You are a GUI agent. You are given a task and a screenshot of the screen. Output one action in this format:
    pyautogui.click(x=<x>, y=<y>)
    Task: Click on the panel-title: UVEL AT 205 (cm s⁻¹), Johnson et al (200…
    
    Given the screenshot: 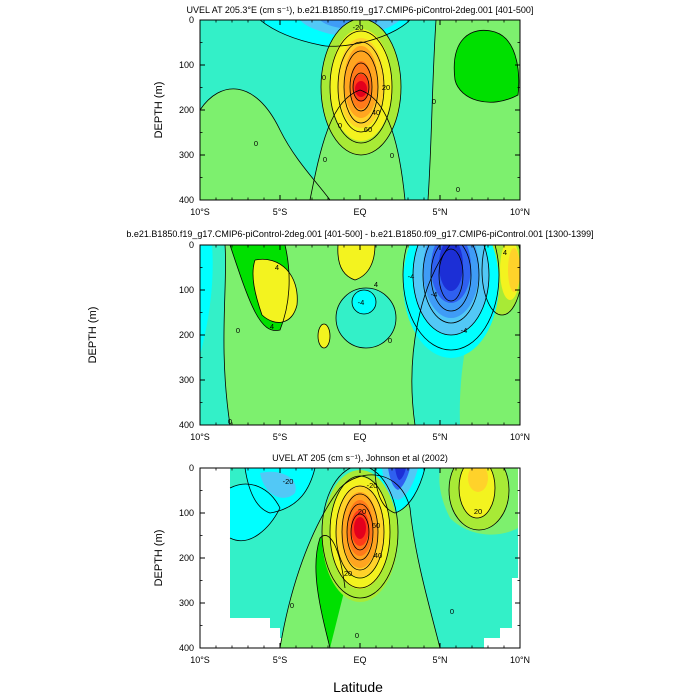 What is the action you would take?
    pyautogui.click(x=360, y=458)
    